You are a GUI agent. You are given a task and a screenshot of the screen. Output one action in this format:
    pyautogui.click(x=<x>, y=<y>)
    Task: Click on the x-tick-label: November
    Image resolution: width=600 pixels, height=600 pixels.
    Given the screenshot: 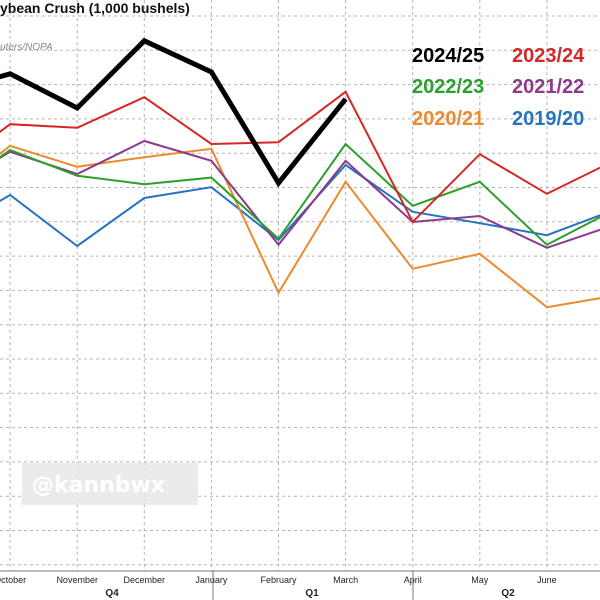 What is the action you would take?
    pyautogui.click(x=77, y=580)
    